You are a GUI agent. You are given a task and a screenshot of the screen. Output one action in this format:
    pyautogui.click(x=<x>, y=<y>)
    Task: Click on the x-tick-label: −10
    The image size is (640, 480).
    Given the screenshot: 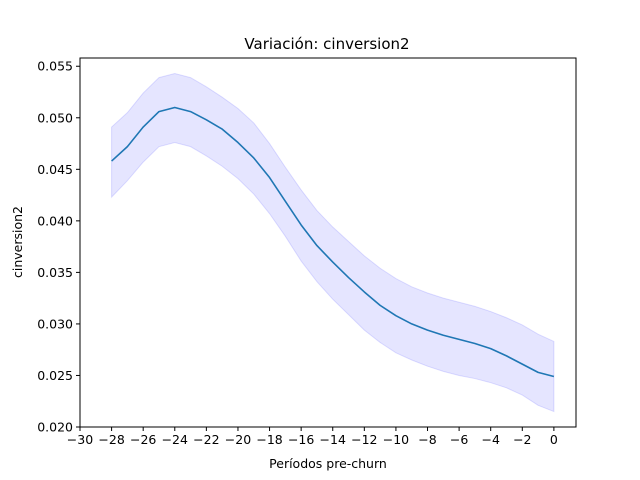 What is the action you would take?
    pyautogui.click(x=396, y=439)
    